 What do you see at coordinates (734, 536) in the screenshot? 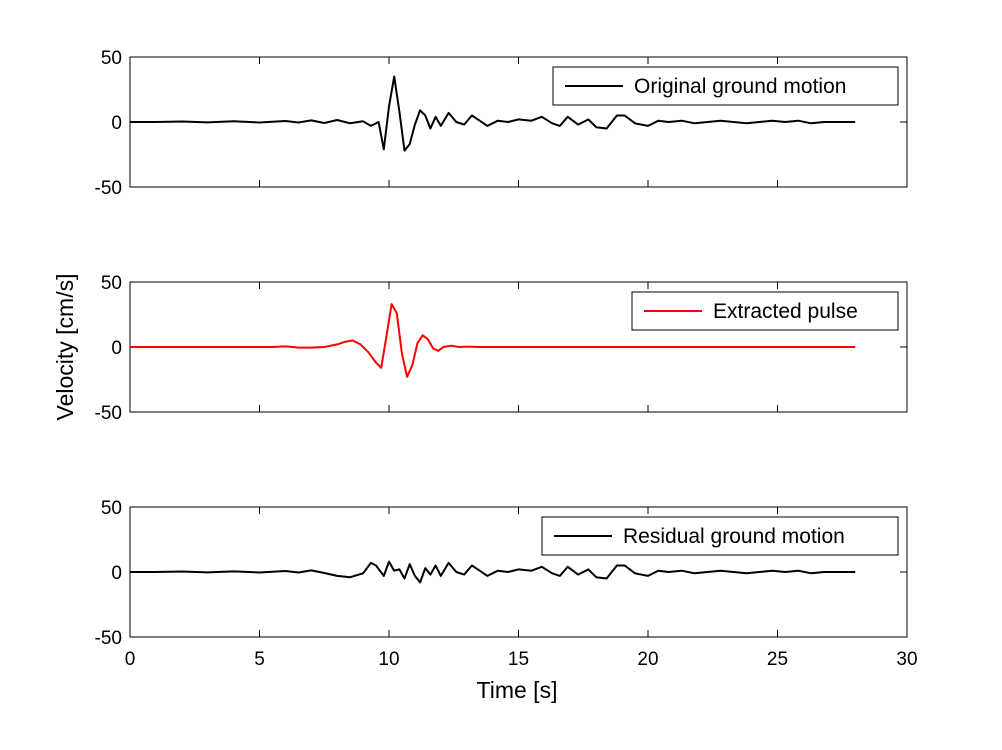
I see `legend-label: Residual ground motion` at bounding box center [734, 536].